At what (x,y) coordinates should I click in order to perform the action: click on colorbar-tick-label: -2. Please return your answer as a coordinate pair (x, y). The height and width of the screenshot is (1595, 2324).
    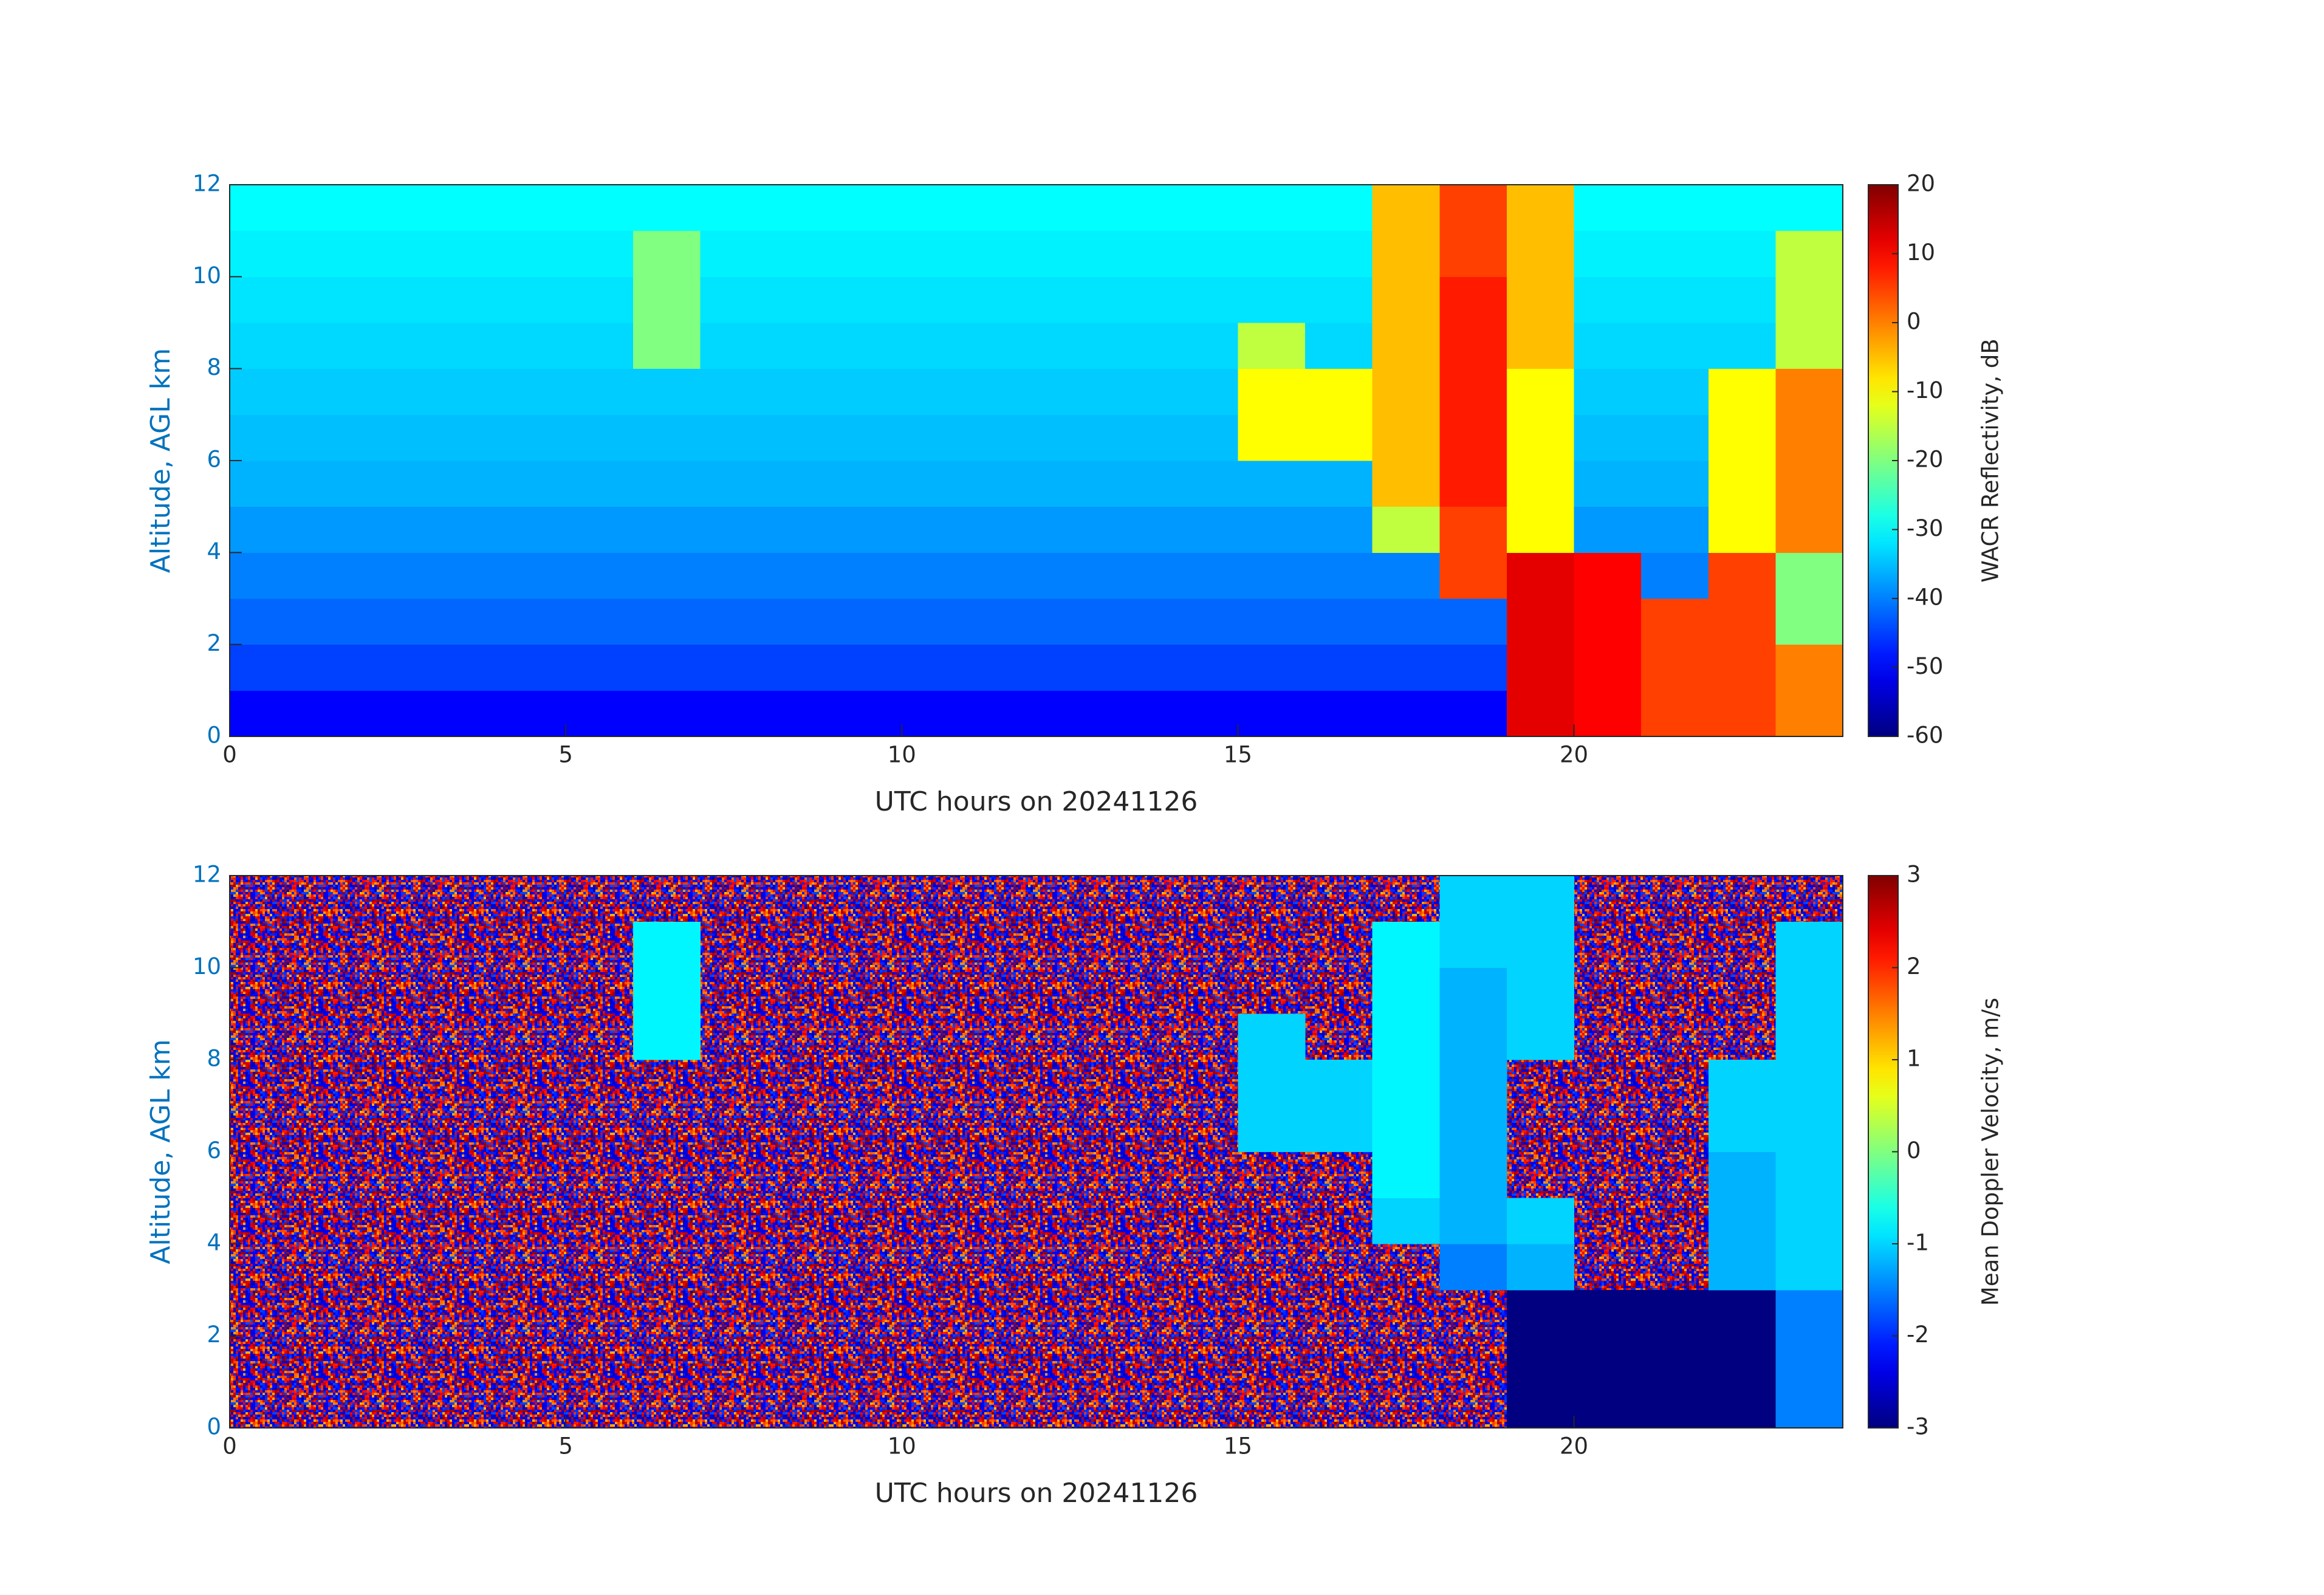
    Looking at the image, I should click on (1918, 1335).